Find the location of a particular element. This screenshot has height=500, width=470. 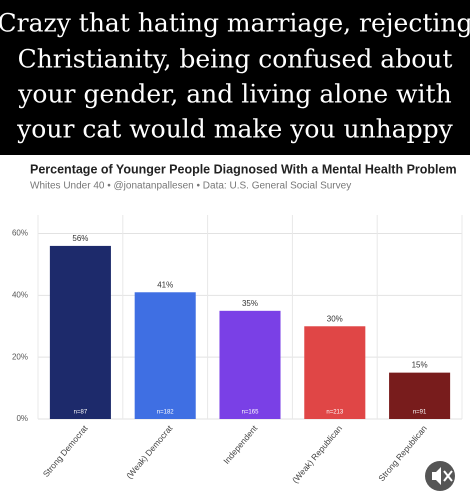

y-tick-label: 20% is located at coordinates (20, 356).